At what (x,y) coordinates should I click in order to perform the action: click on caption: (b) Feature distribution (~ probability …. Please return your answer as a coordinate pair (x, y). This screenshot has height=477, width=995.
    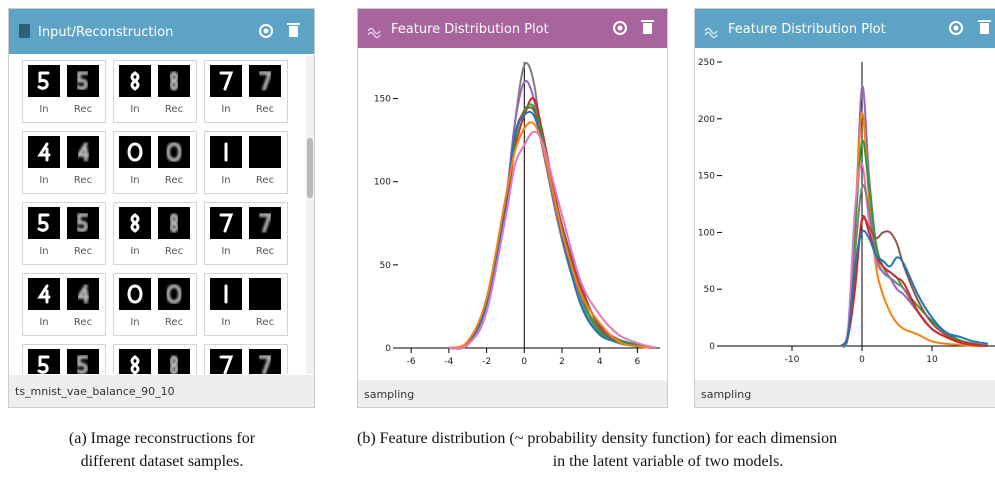
    Looking at the image, I should click on (597, 438).